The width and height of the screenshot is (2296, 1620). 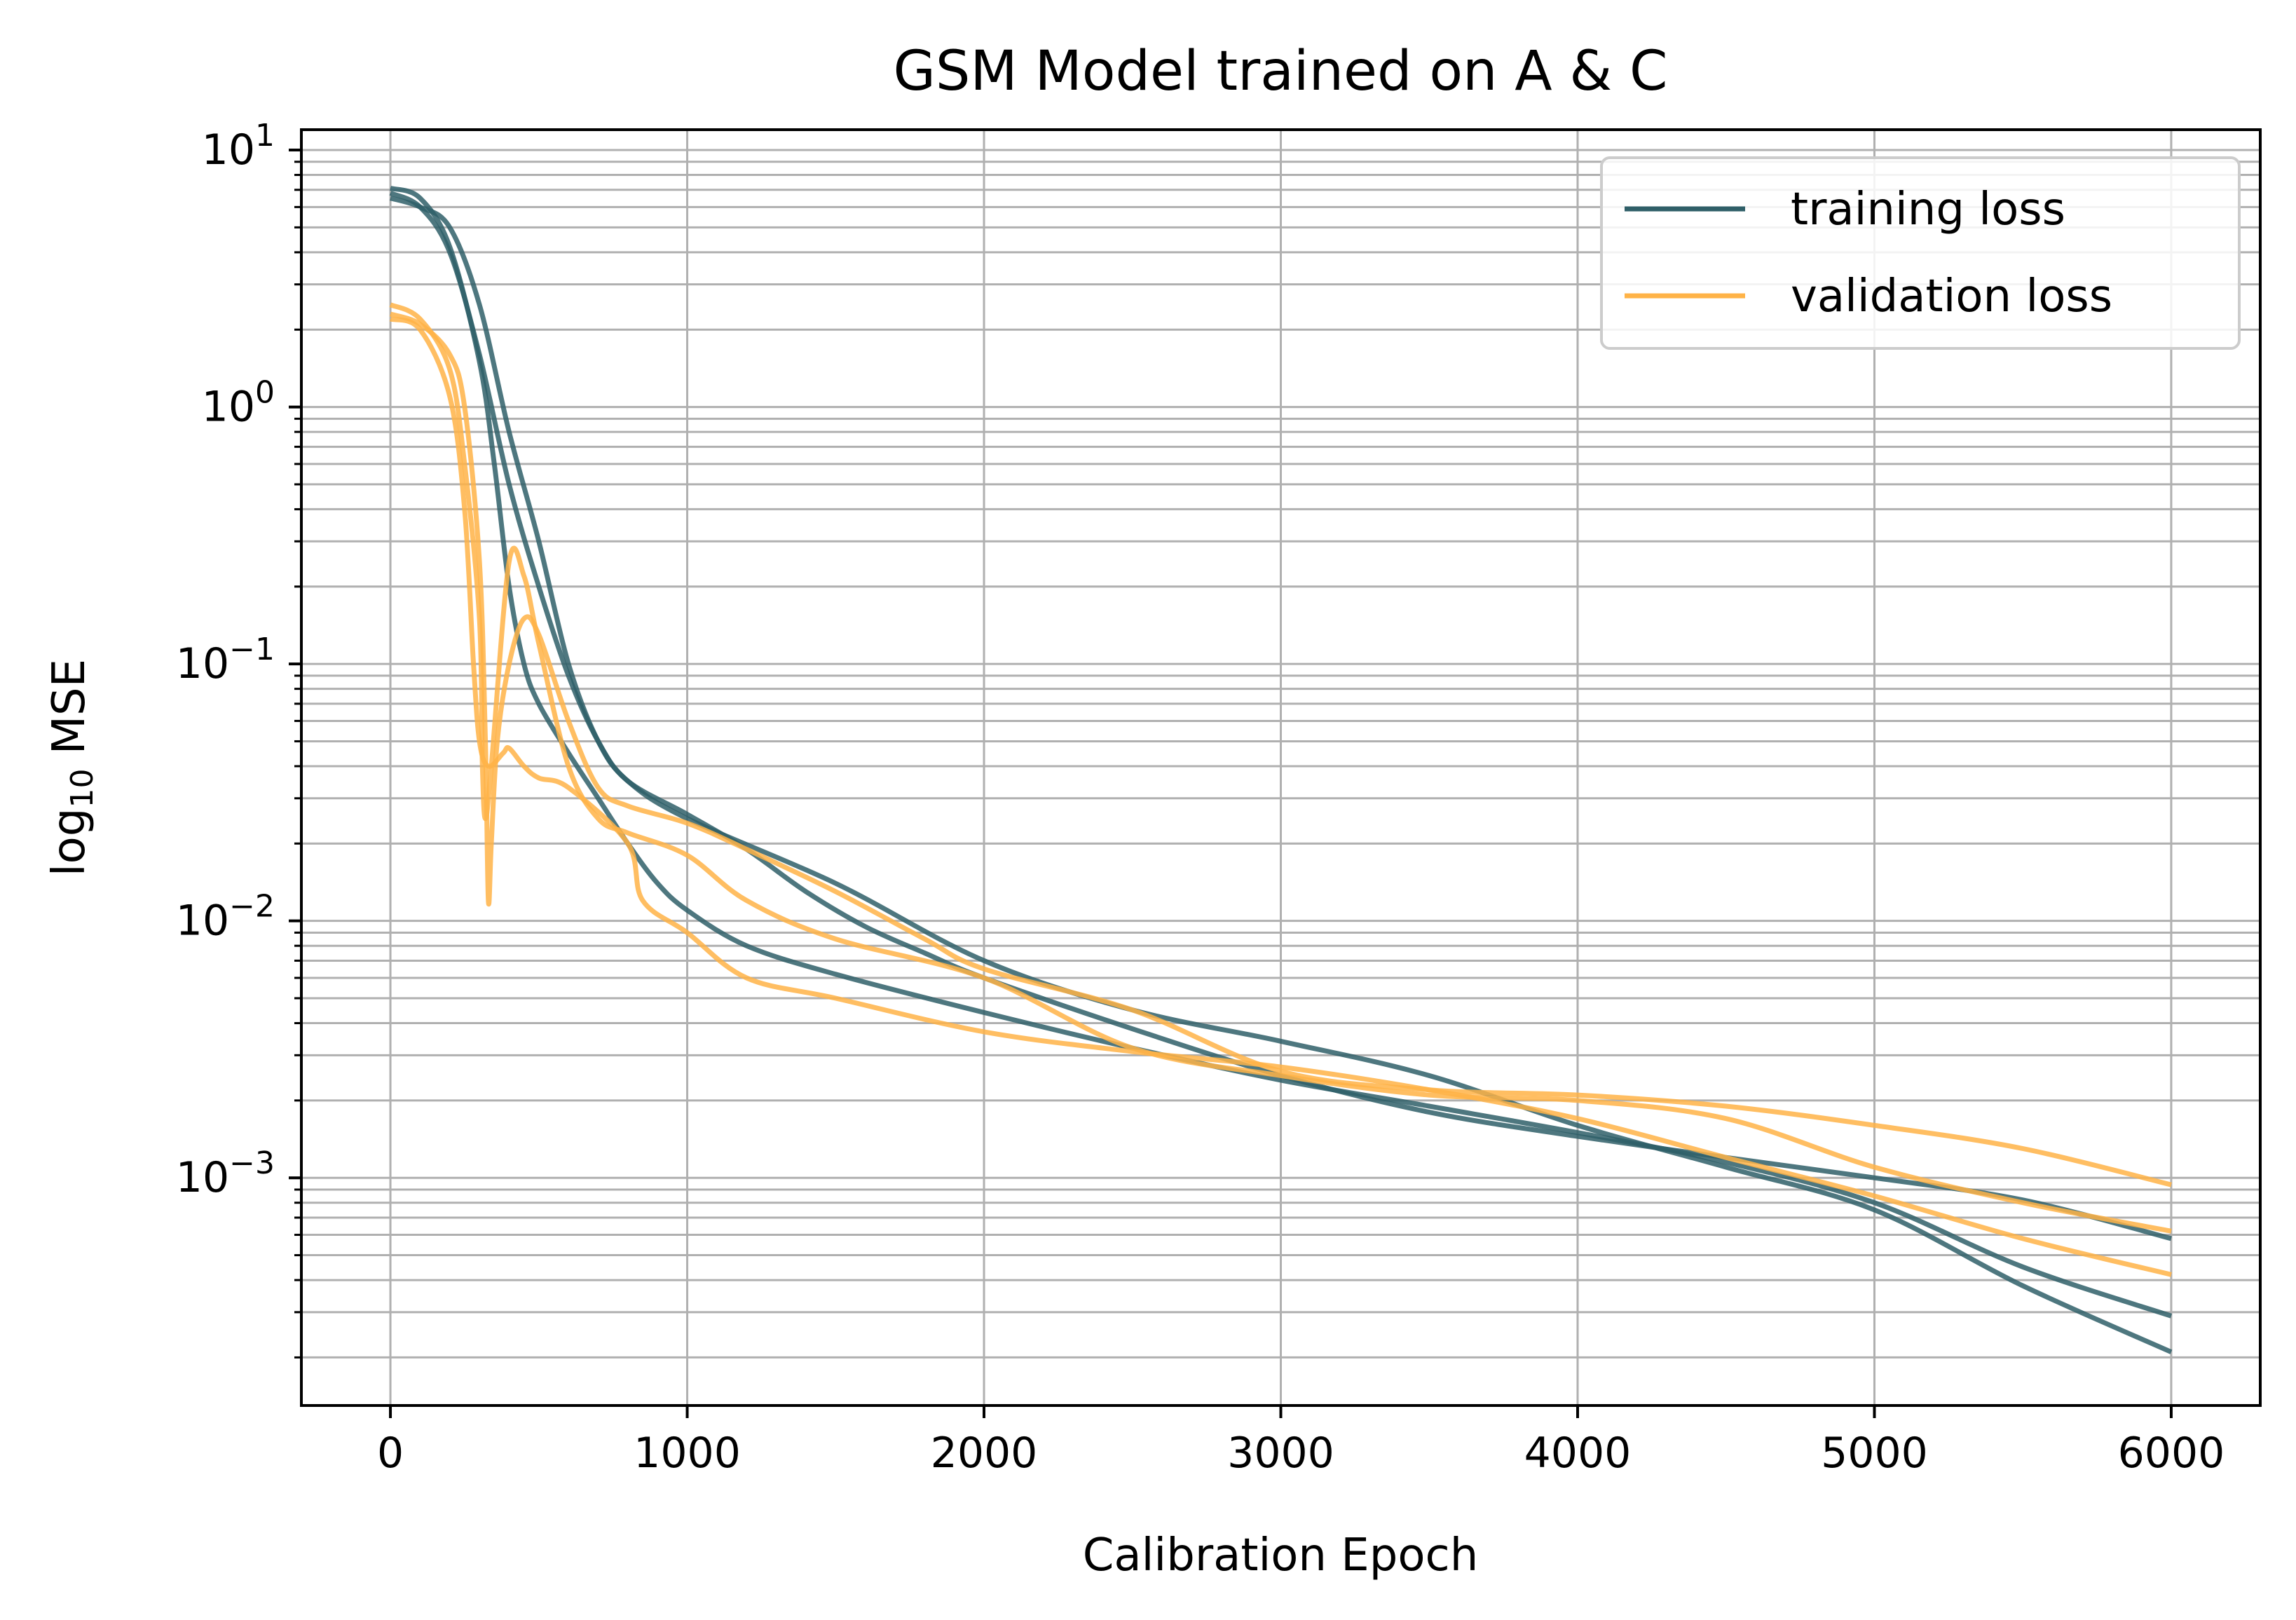 What do you see at coordinates (1874, 1453) in the screenshot?
I see `x-tick-label: 5000` at bounding box center [1874, 1453].